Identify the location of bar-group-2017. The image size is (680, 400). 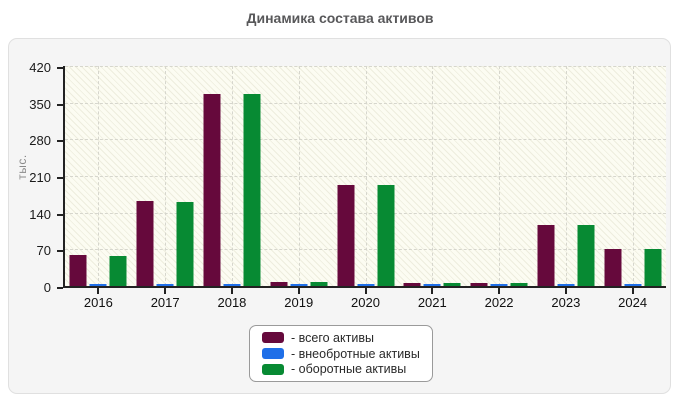
(165, 243).